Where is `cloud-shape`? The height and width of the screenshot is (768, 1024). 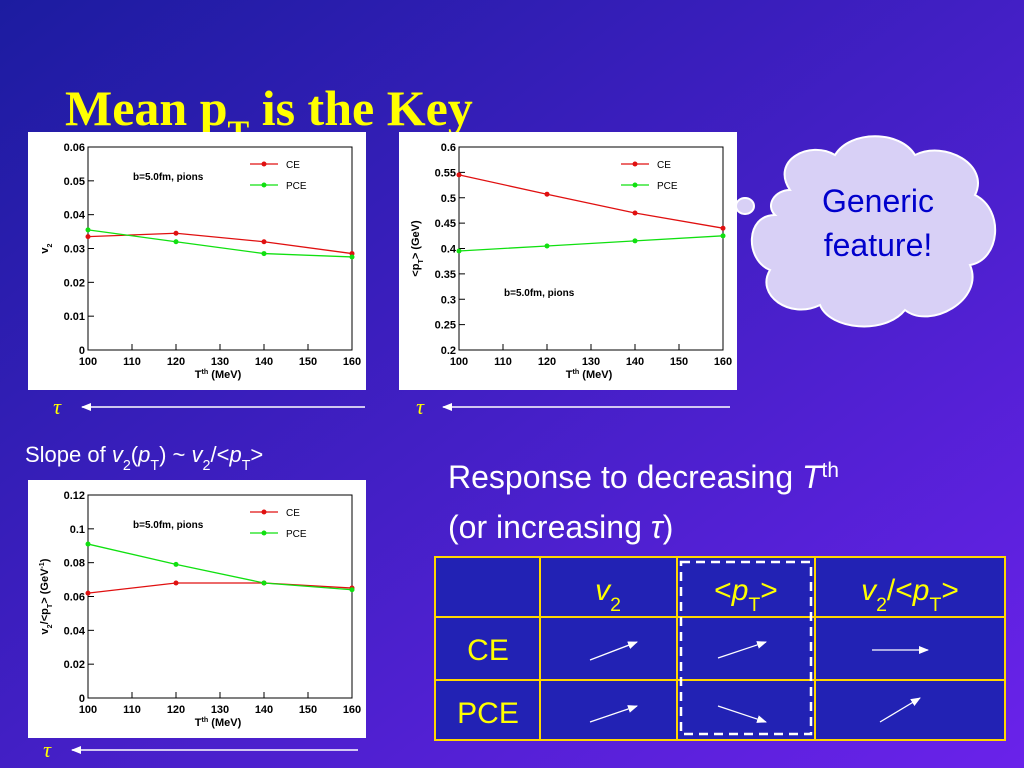 cloud-shape is located at coordinates (873, 231).